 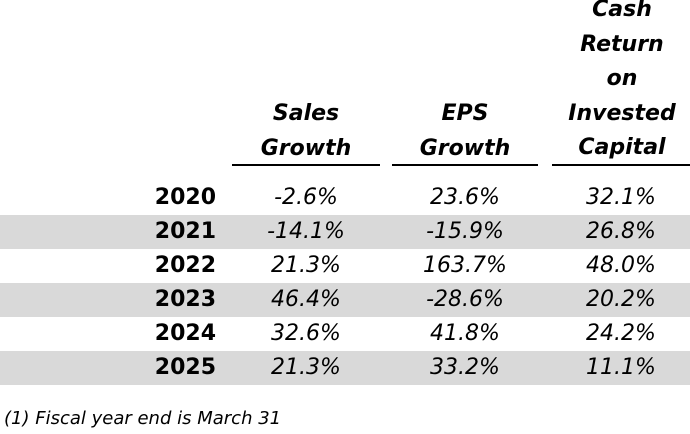 What do you see at coordinates (621, 265) in the screenshot?
I see `cash-return-cell: 48.0%` at bounding box center [621, 265].